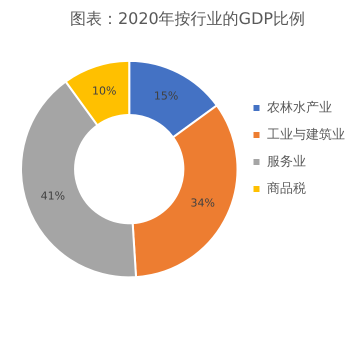  What do you see at coordinates (166, 96) in the screenshot?
I see `data-label: 15%` at bounding box center [166, 96].